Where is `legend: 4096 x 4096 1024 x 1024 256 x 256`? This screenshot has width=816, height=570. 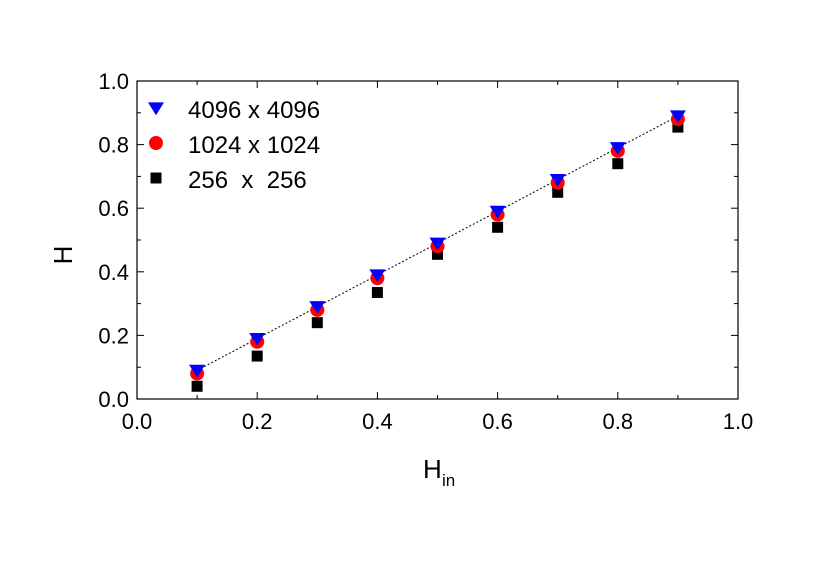 legend: 4096 x 4096 1024 x 1024 256 x 256 is located at coordinates (234, 145).